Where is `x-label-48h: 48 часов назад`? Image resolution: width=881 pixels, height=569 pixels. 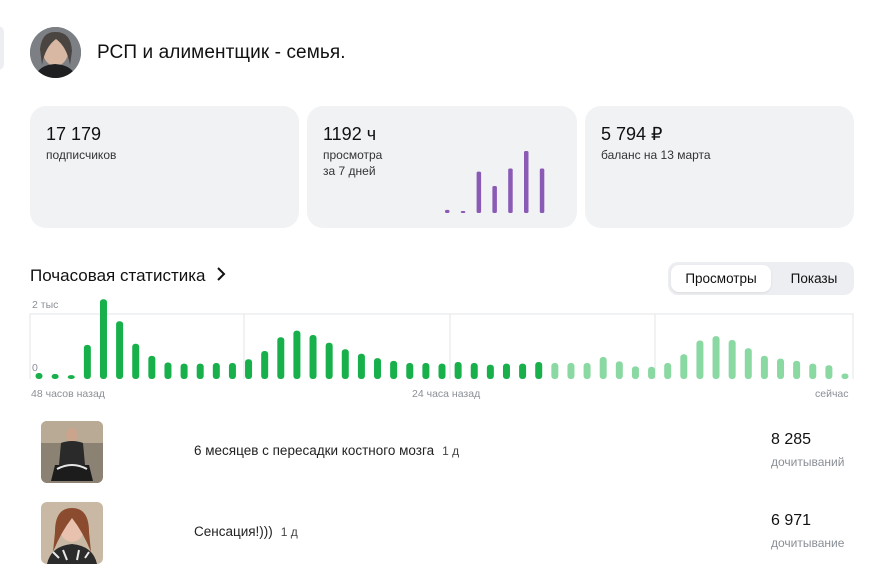
x-label-48h: 48 часов назад is located at coordinates (68, 394).